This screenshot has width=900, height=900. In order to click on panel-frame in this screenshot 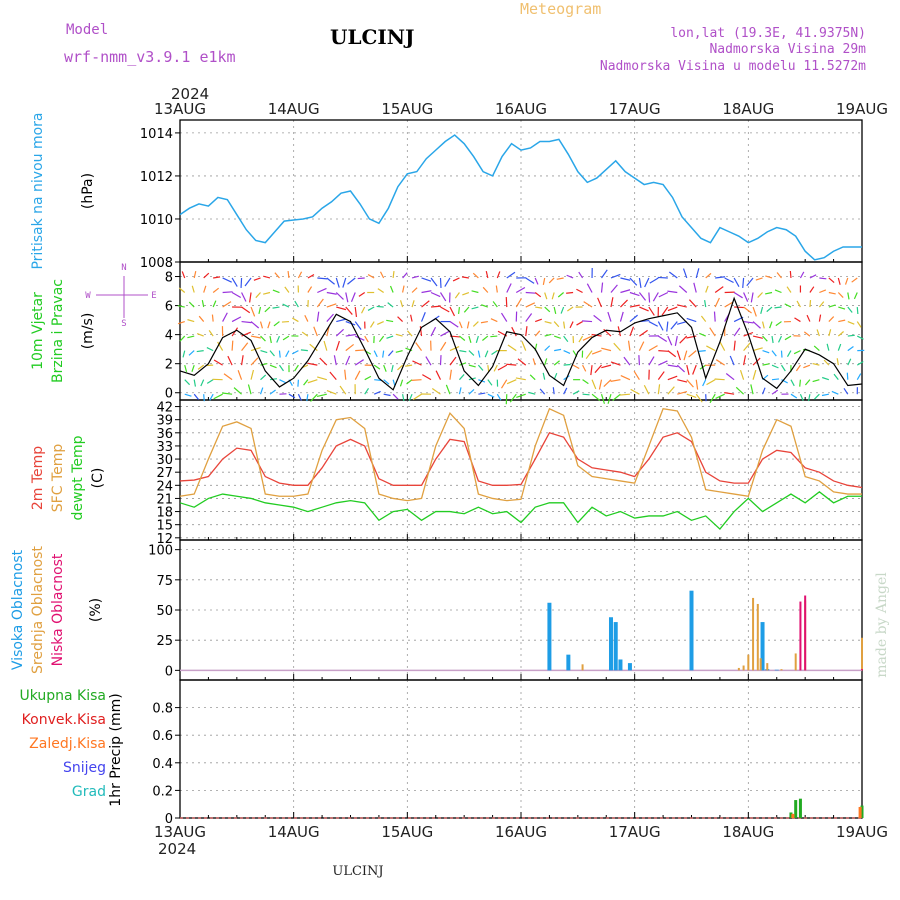, I will do `click(521, 749)`.